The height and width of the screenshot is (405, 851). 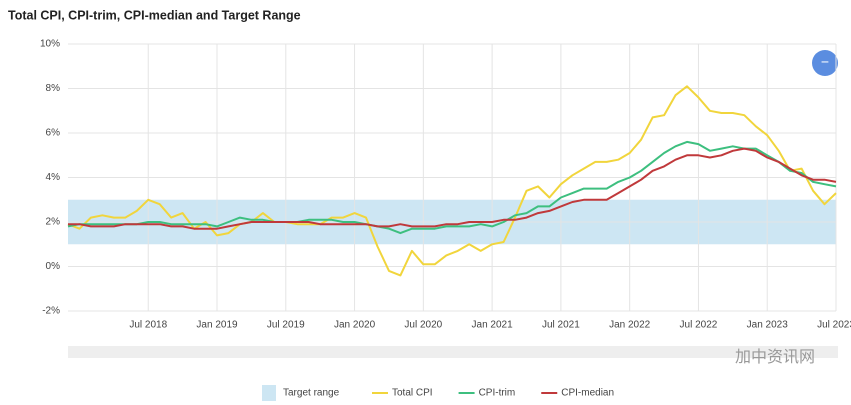 I want to click on watermark: 加中资讯网, so click(x=775, y=357).